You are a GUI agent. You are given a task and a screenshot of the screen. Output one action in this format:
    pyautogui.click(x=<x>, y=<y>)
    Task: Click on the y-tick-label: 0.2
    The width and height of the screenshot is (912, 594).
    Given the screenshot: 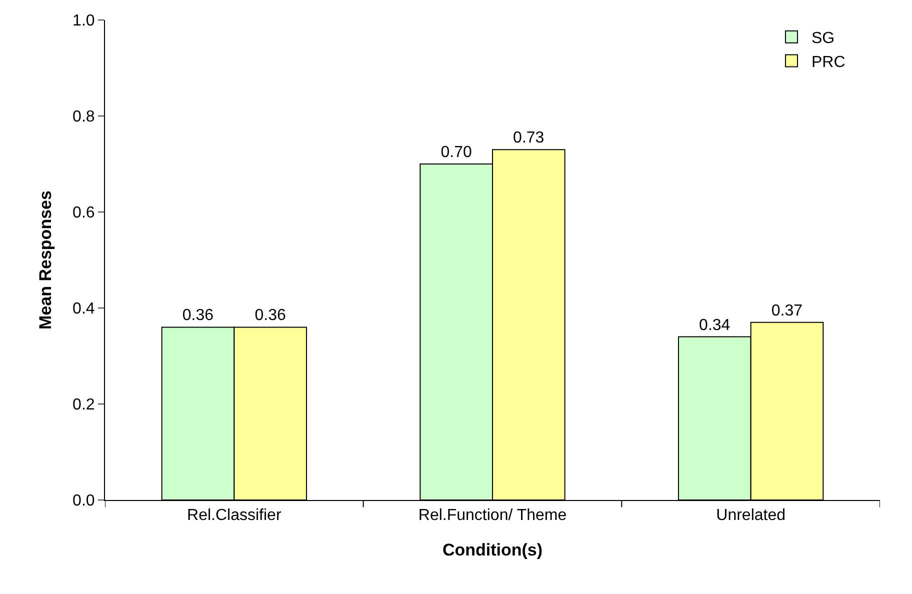 What is the action you would take?
    pyautogui.click(x=83, y=405)
    